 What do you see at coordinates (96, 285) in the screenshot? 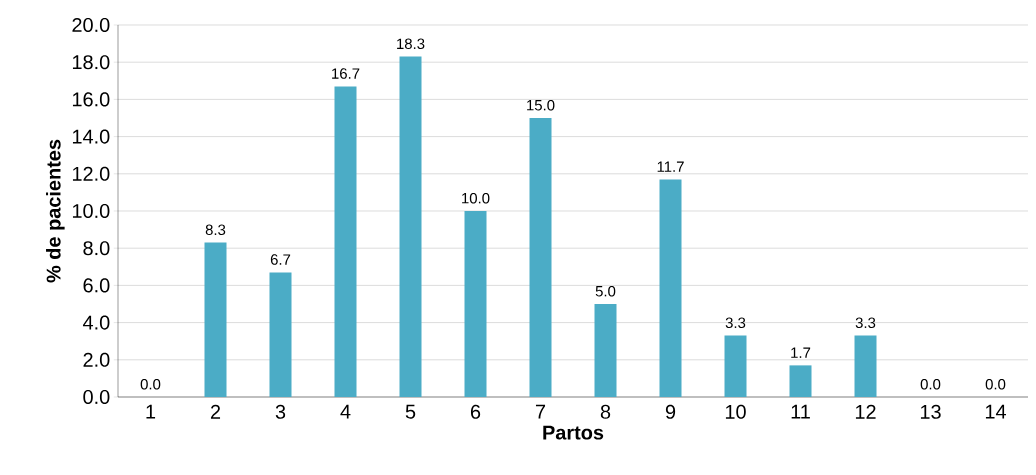
I see `y-tick-label: 6.0` at bounding box center [96, 285].